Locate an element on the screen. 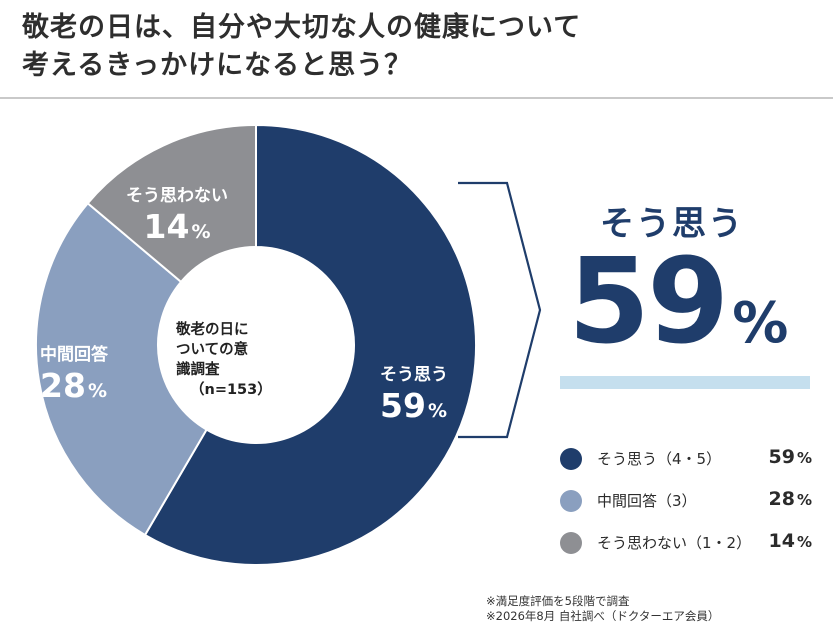 The height and width of the screenshot is (639, 833). center-label-line-2: ついての意 is located at coordinates (212, 350).